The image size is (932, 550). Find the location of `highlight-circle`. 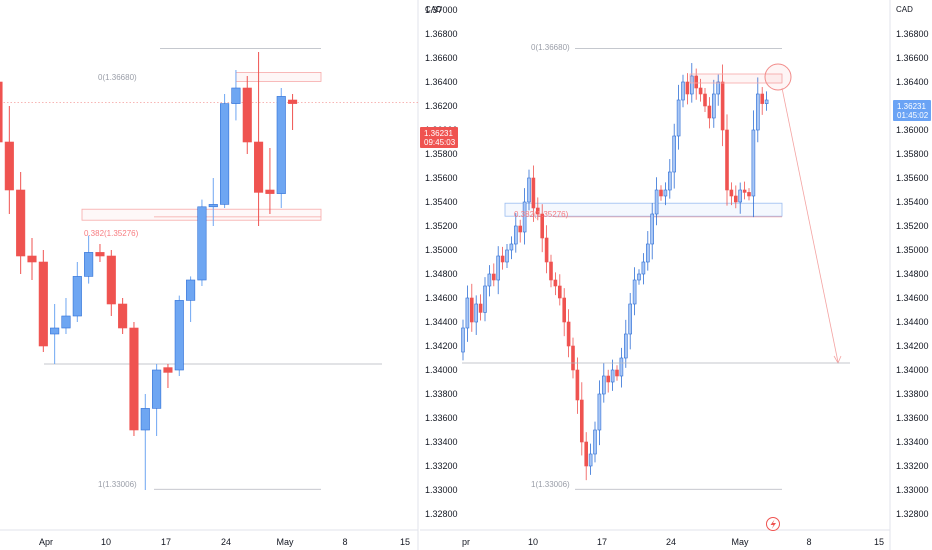

highlight-circle is located at coordinates (778, 77).